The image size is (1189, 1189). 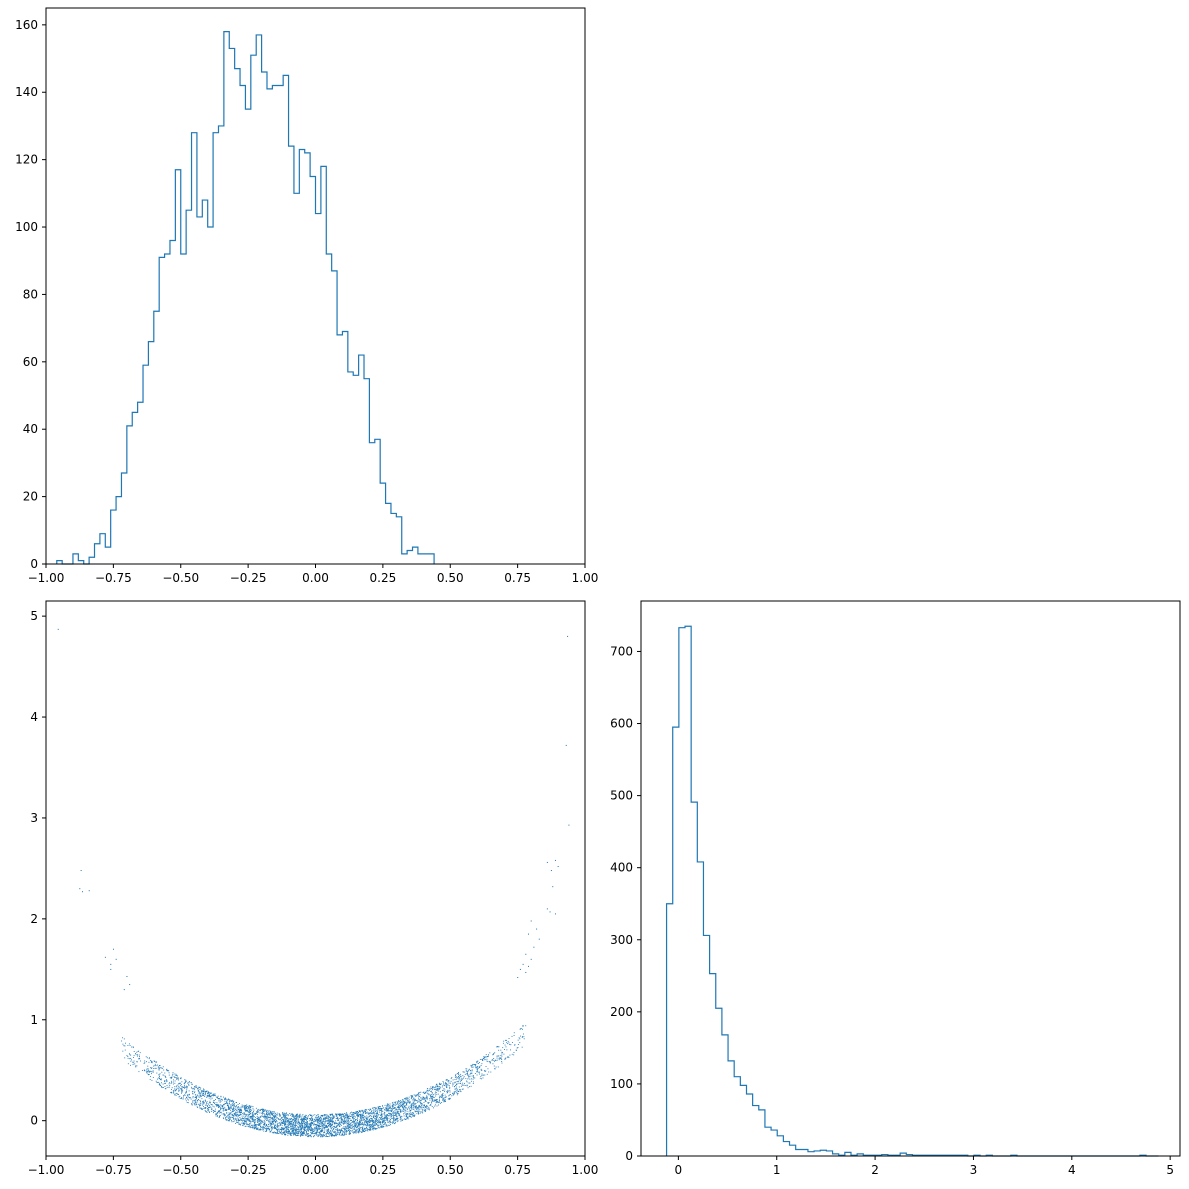 I want to click on y-tick-label: 100, so click(x=621, y=1084).